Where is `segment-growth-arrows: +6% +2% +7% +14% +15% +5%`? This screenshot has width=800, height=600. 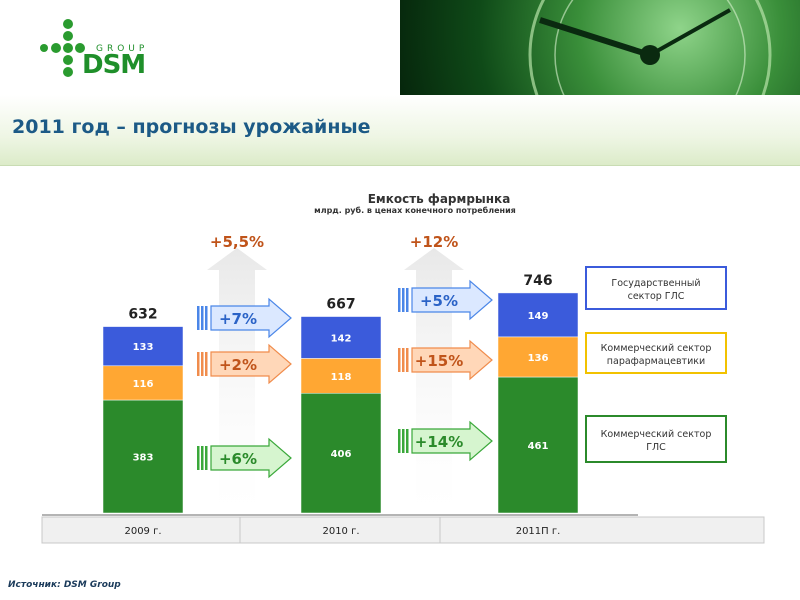
segment-growth-arrows: +6% +2% +7% +14% +15% +5% is located at coordinates (345, 379).